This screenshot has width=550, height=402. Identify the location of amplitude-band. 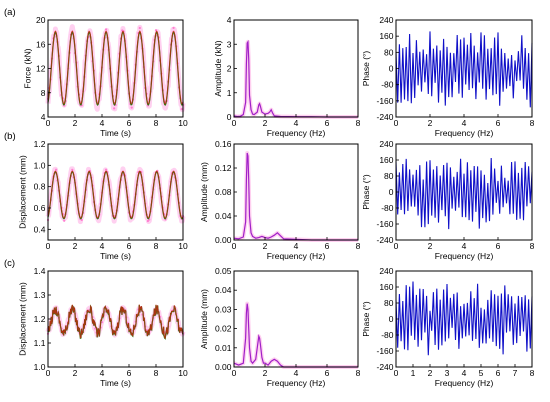
(295, 335).